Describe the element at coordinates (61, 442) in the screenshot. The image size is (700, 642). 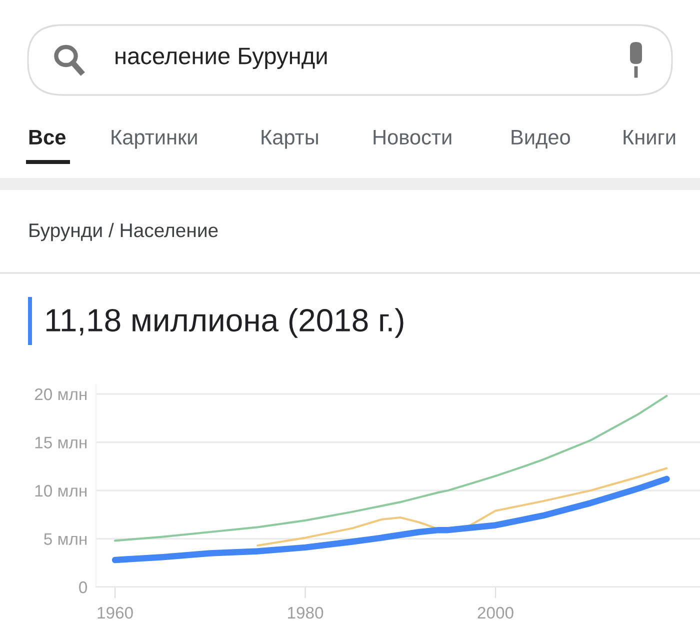
I see `y-tick-label: 15 млн` at that location.